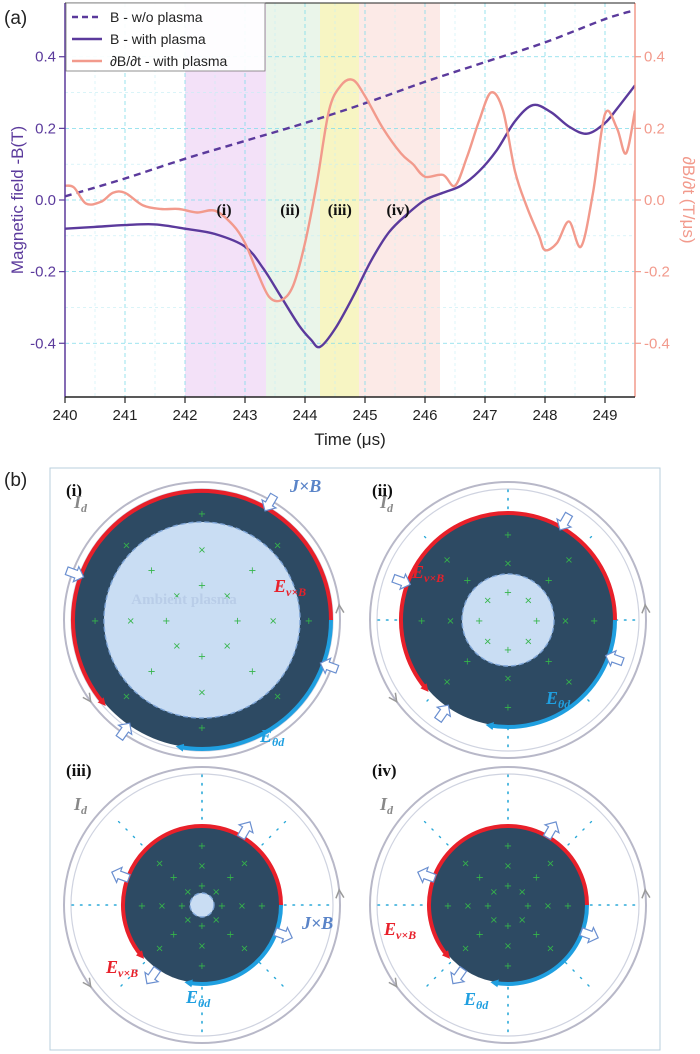  Describe the element at coordinates (654, 200) in the screenshot. I see `y-right-tick-label-2: 0.0` at that location.